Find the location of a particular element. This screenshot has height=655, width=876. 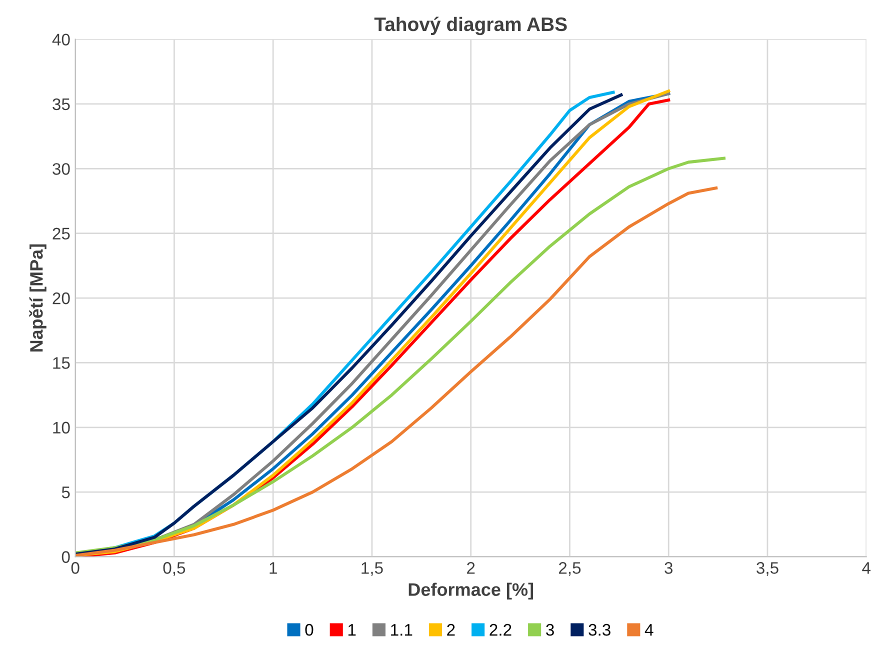

x-tick-label: 1 is located at coordinates (273, 568).